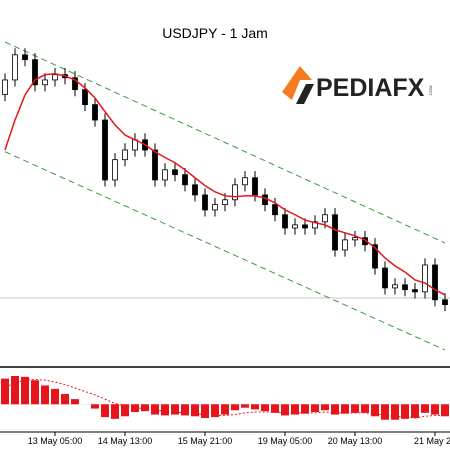  What do you see at coordinates (205, 441) in the screenshot?
I see `x-tick-label: 15 May 21:00` at bounding box center [205, 441].